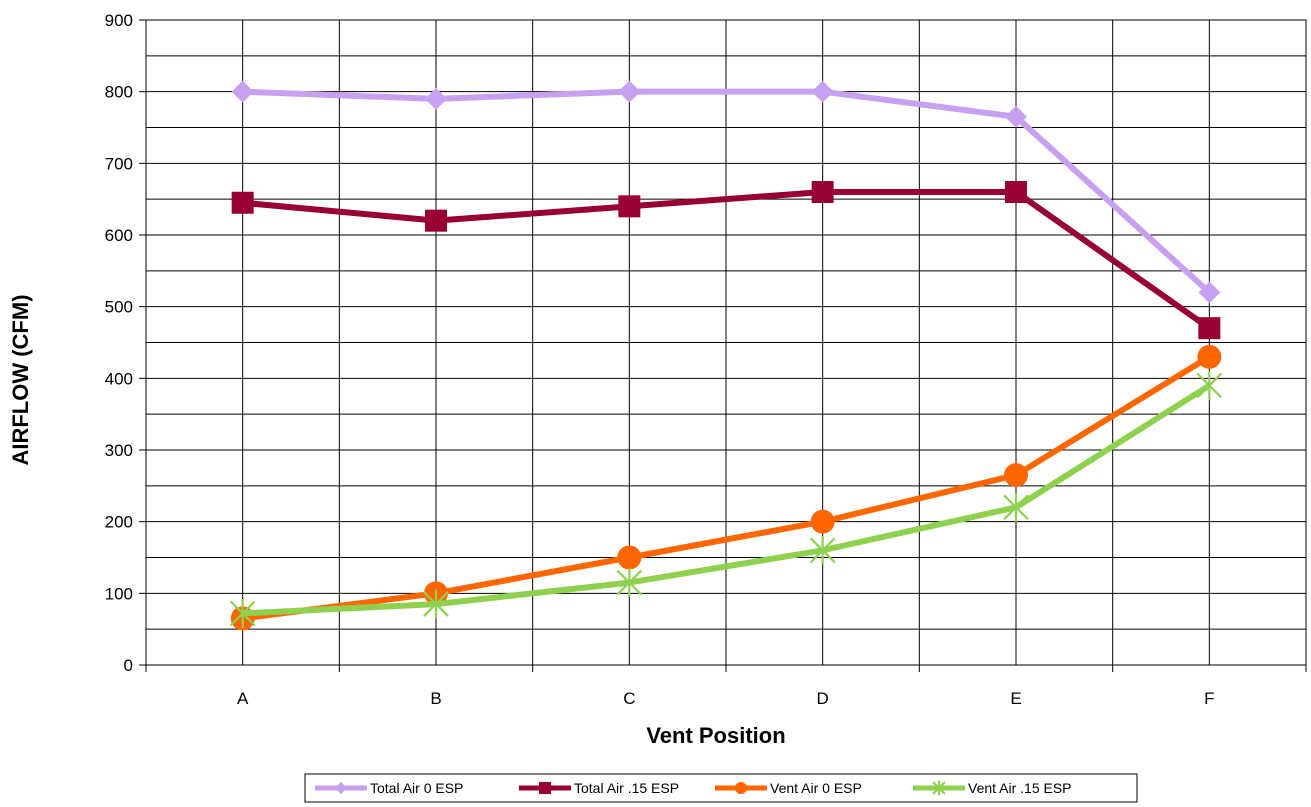 Image resolution: width=1311 pixels, height=807 pixels. I want to click on legend-item: Vent Air 0 ESP, so click(788, 788).